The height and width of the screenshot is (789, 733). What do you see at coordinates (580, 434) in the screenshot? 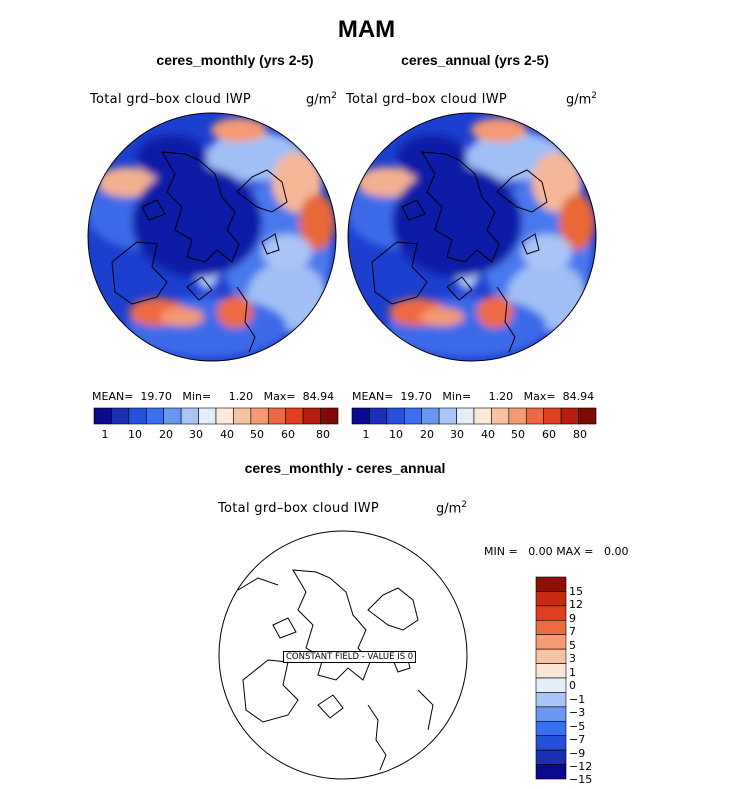
I see `right-tick: 80` at bounding box center [580, 434].